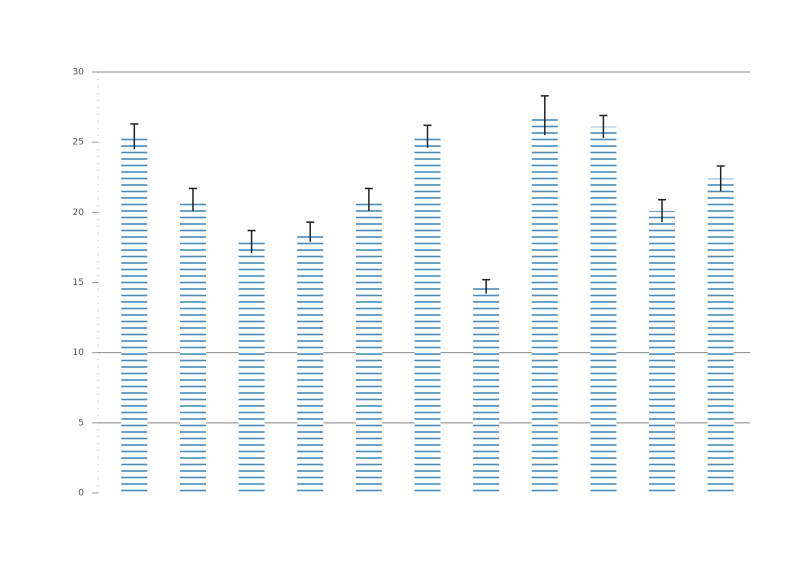 This screenshot has height=571, width=811. What do you see at coordinates (81, 494) in the screenshot?
I see `y-tick-label: 0` at bounding box center [81, 494].